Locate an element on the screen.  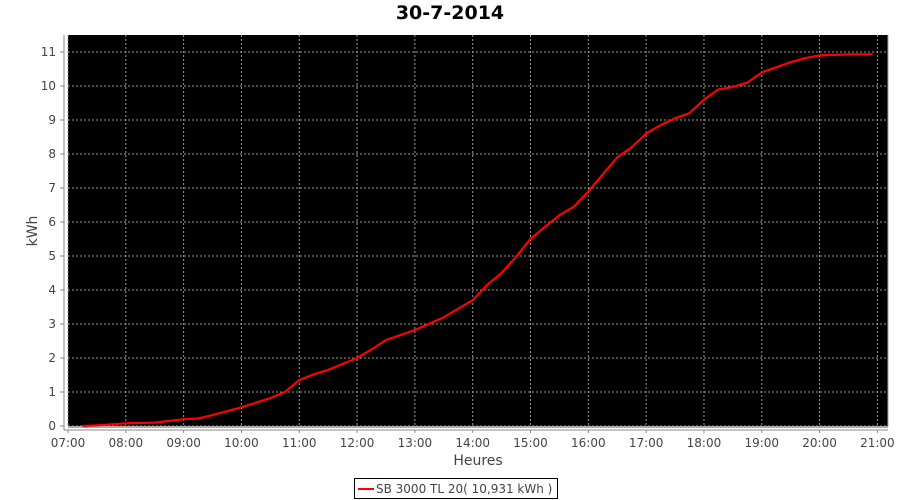
legend-label: SB 3000 TL 20( 10,931 kWh ) is located at coordinates (464, 488).